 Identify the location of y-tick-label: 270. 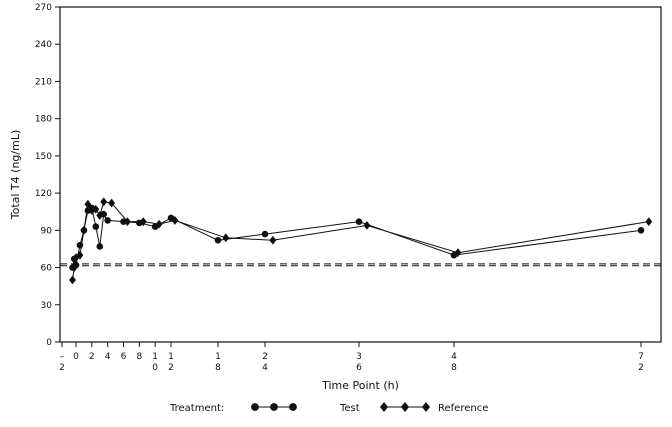
(43, 8).